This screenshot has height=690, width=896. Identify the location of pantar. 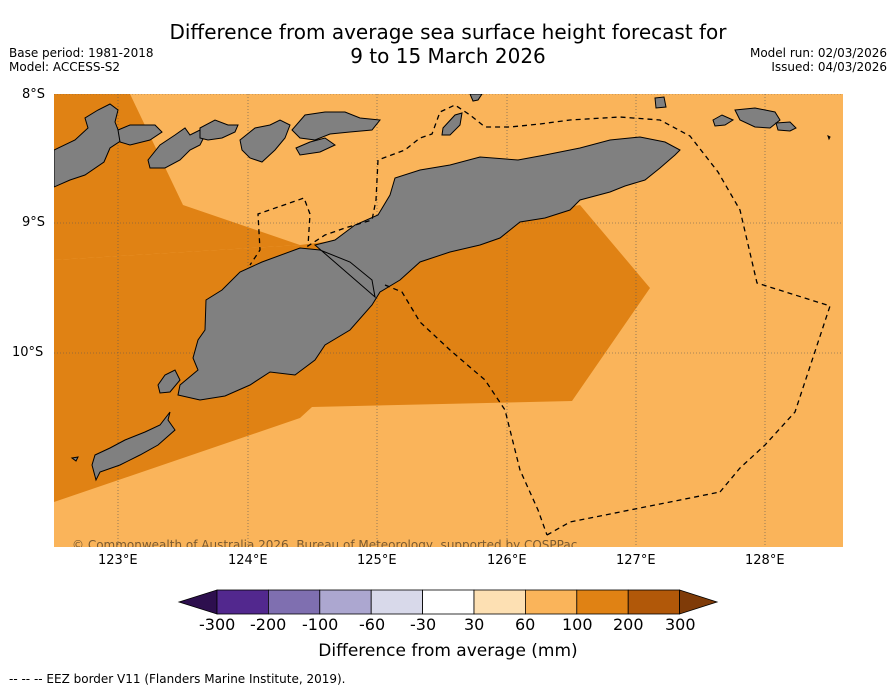
(265, 141).